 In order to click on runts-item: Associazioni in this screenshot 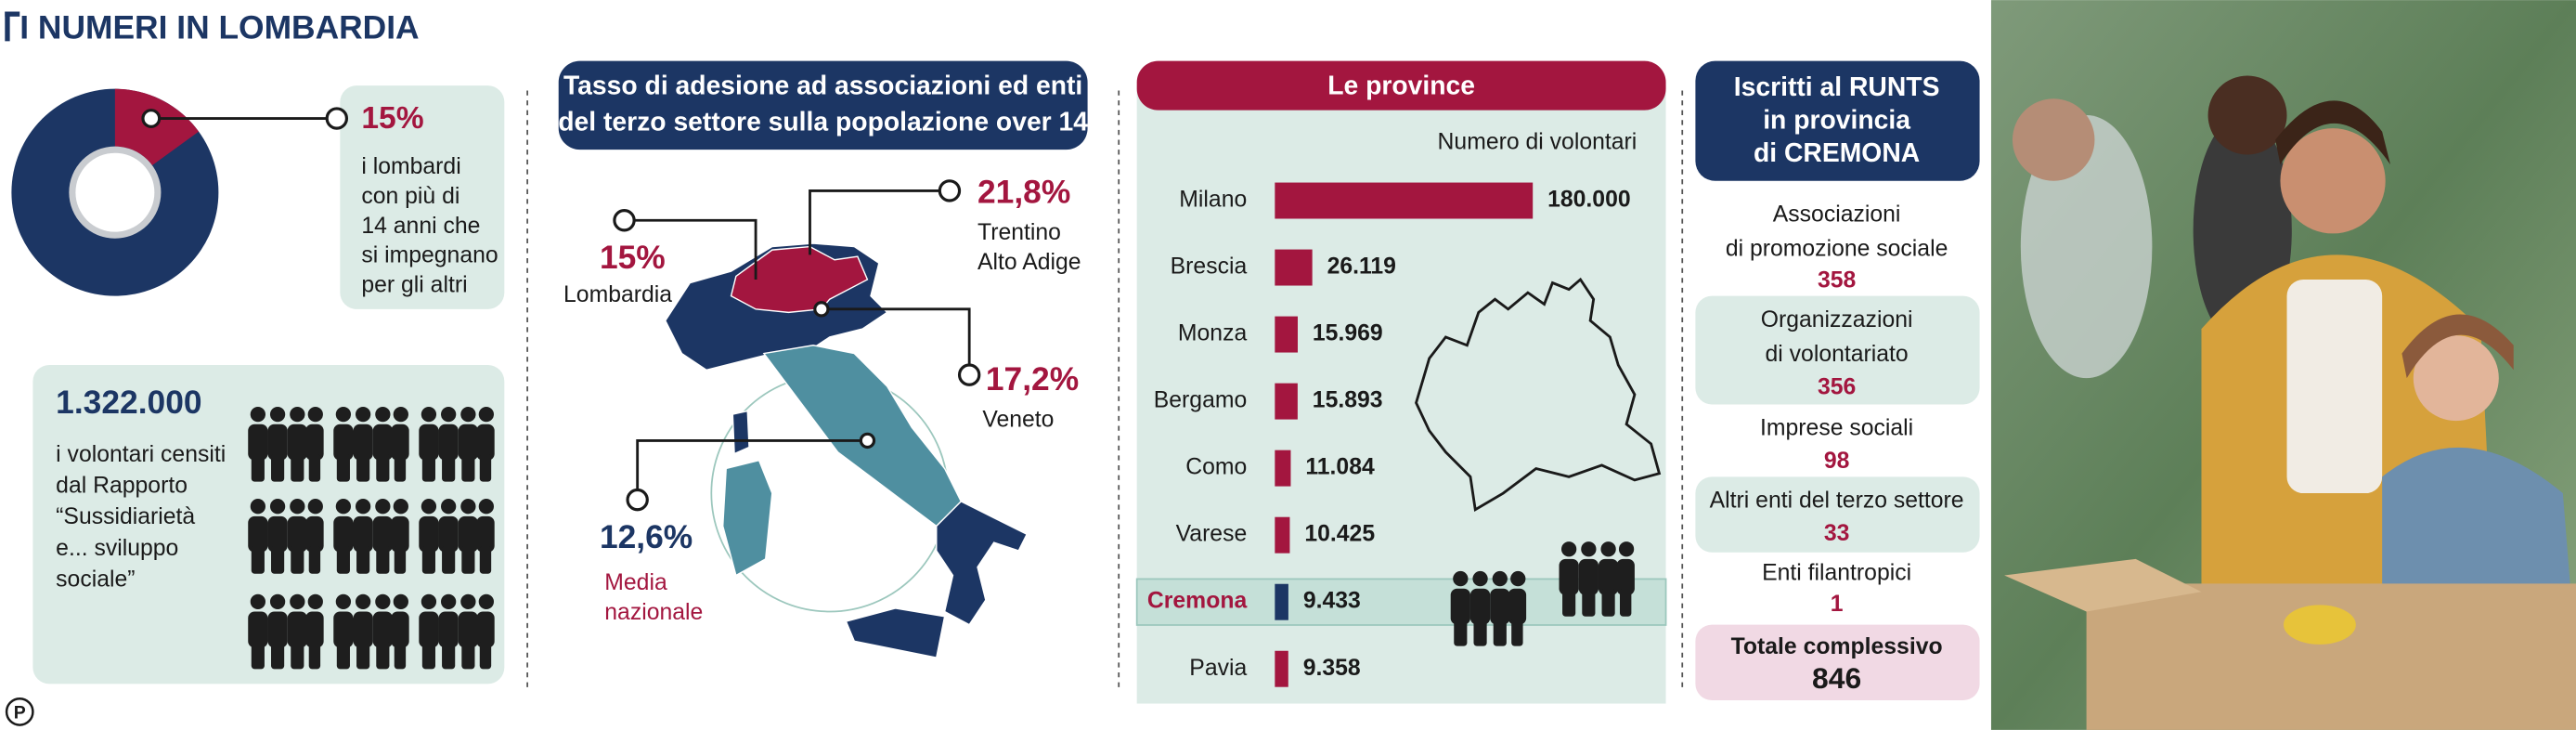, I will do `click(1837, 214)`.